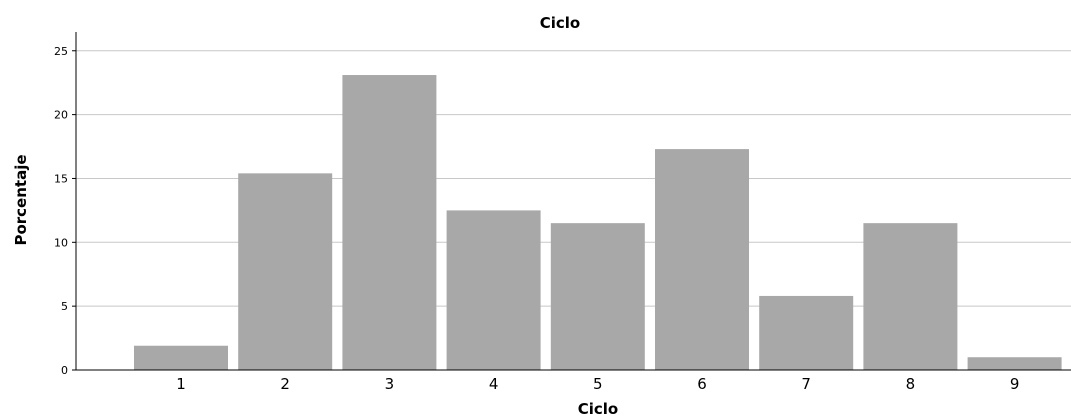 The width and height of the screenshot is (1071, 417). What do you see at coordinates (64, 370) in the screenshot?
I see `y-tick-label: 0` at bounding box center [64, 370].